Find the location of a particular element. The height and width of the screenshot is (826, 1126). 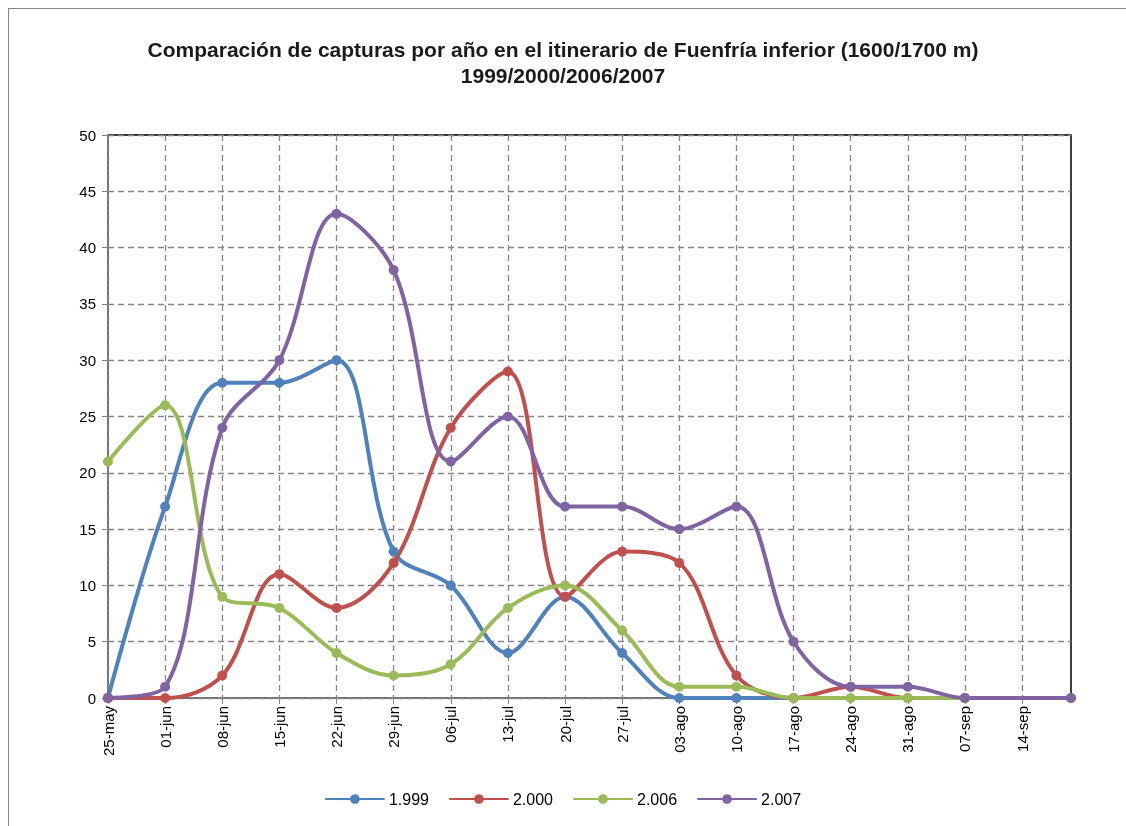

legend-label: 2.006 is located at coordinates (657, 799).